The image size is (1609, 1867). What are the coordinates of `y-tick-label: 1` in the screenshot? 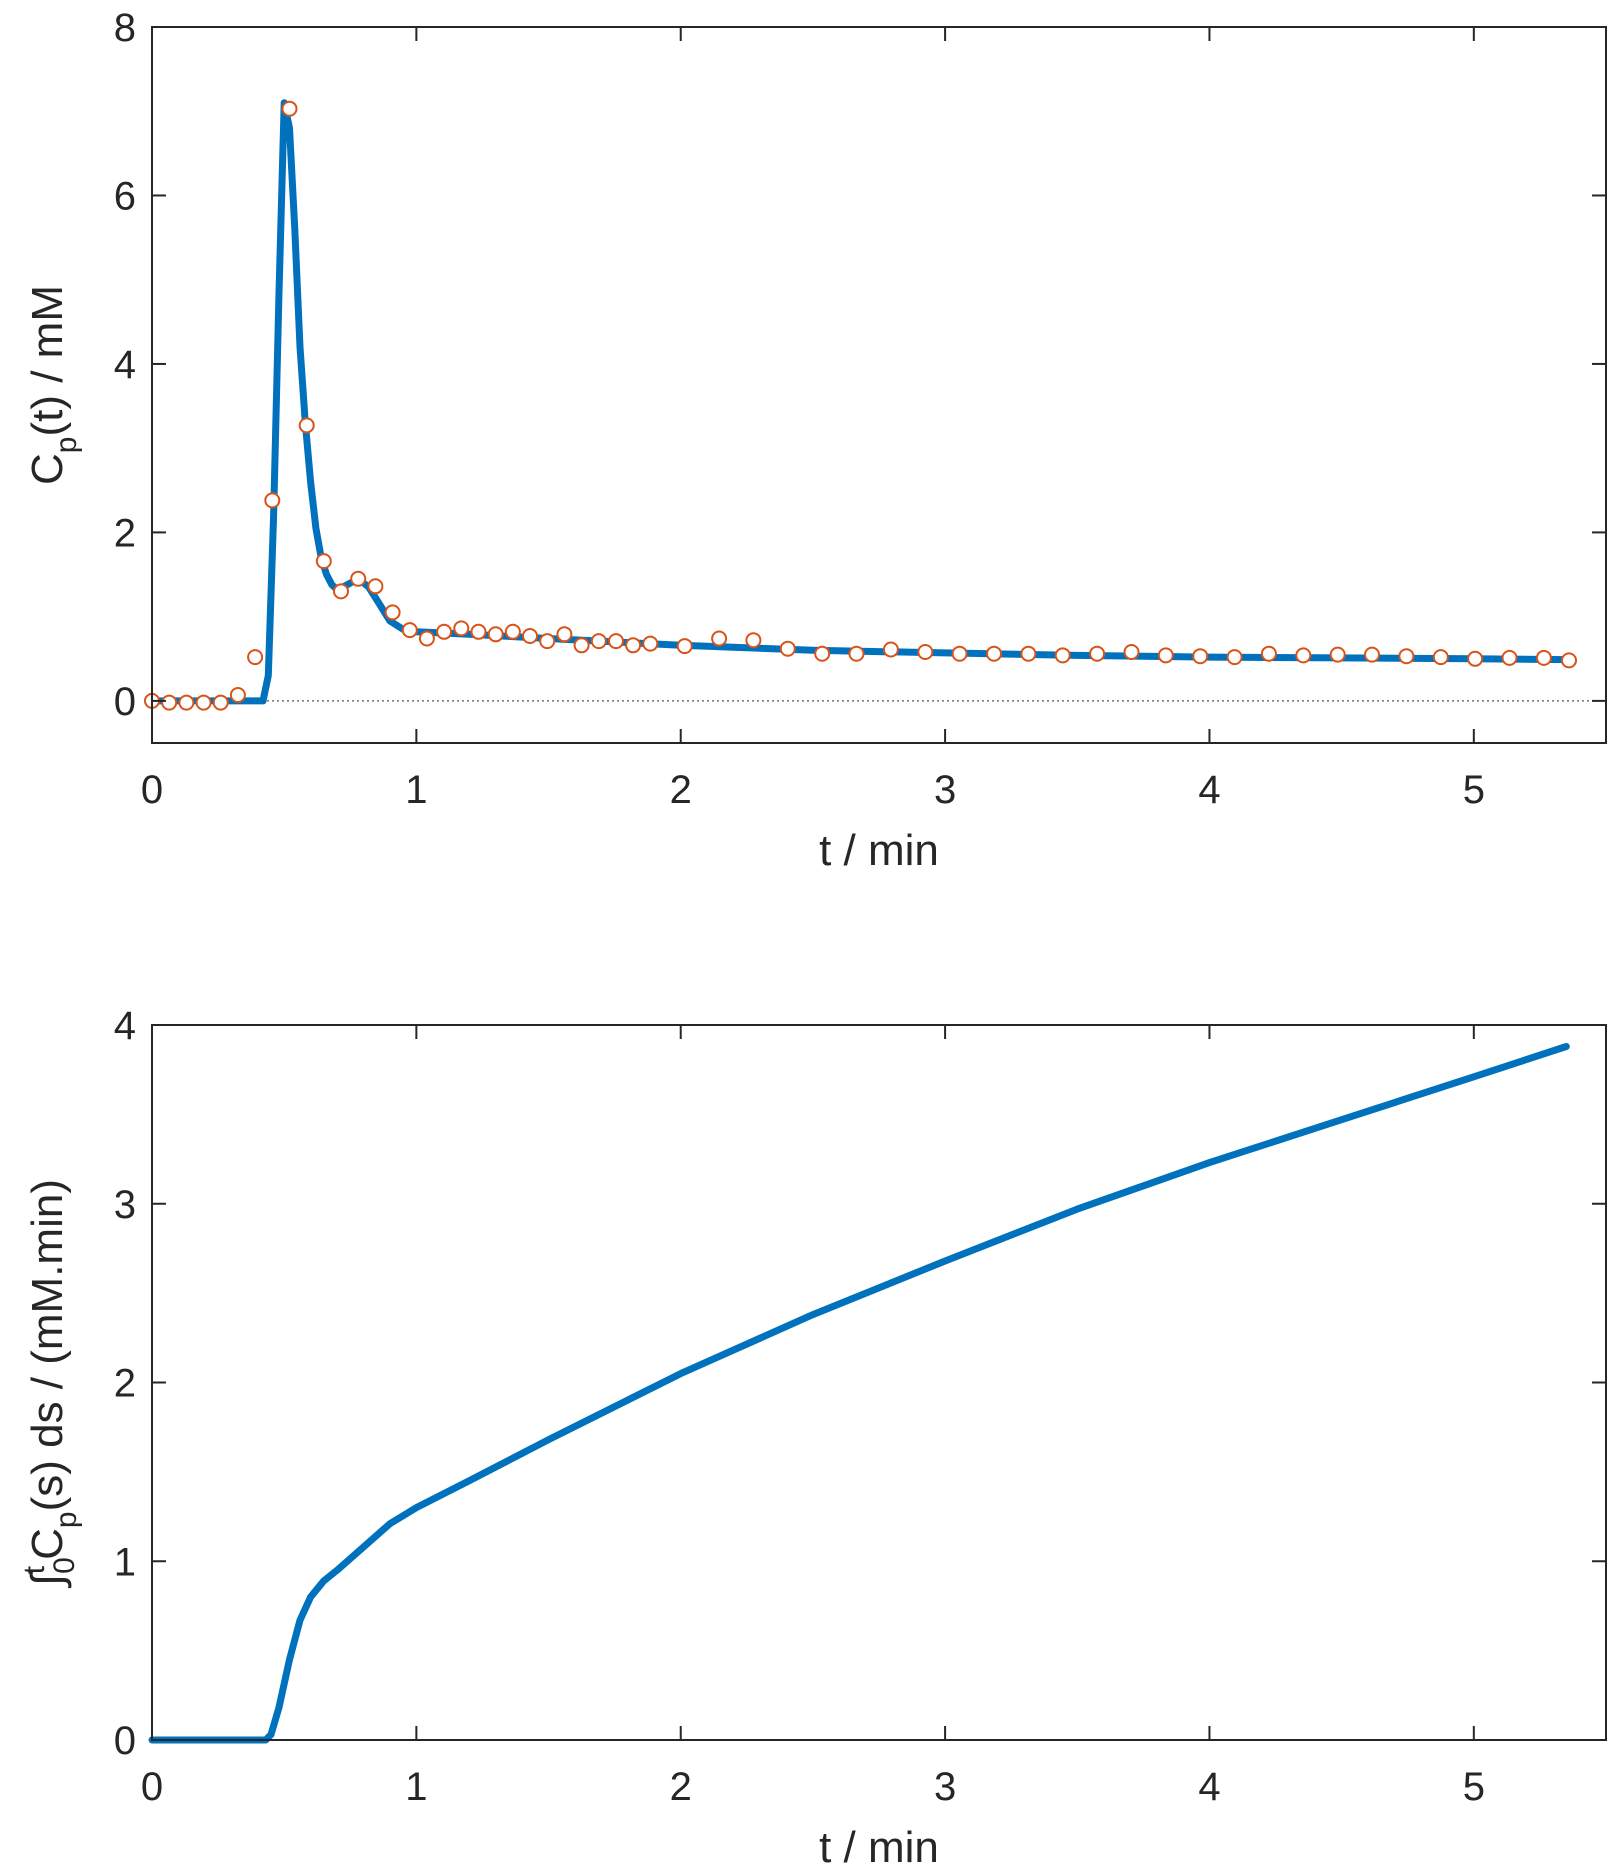 It's located at (125, 1562).